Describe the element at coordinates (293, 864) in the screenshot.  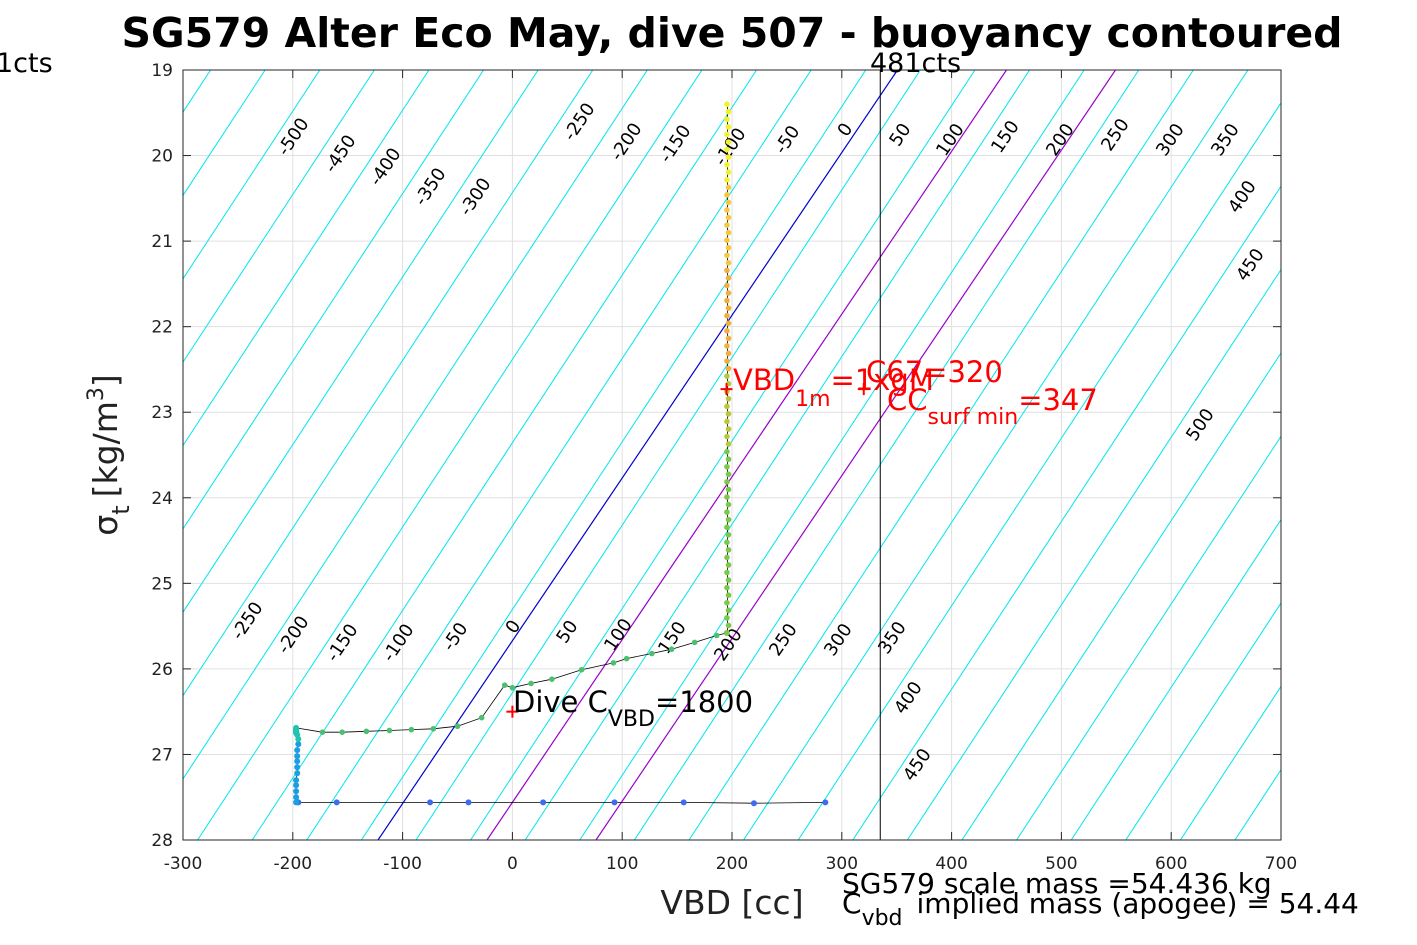
I see `x-tick-label: -200` at that location.